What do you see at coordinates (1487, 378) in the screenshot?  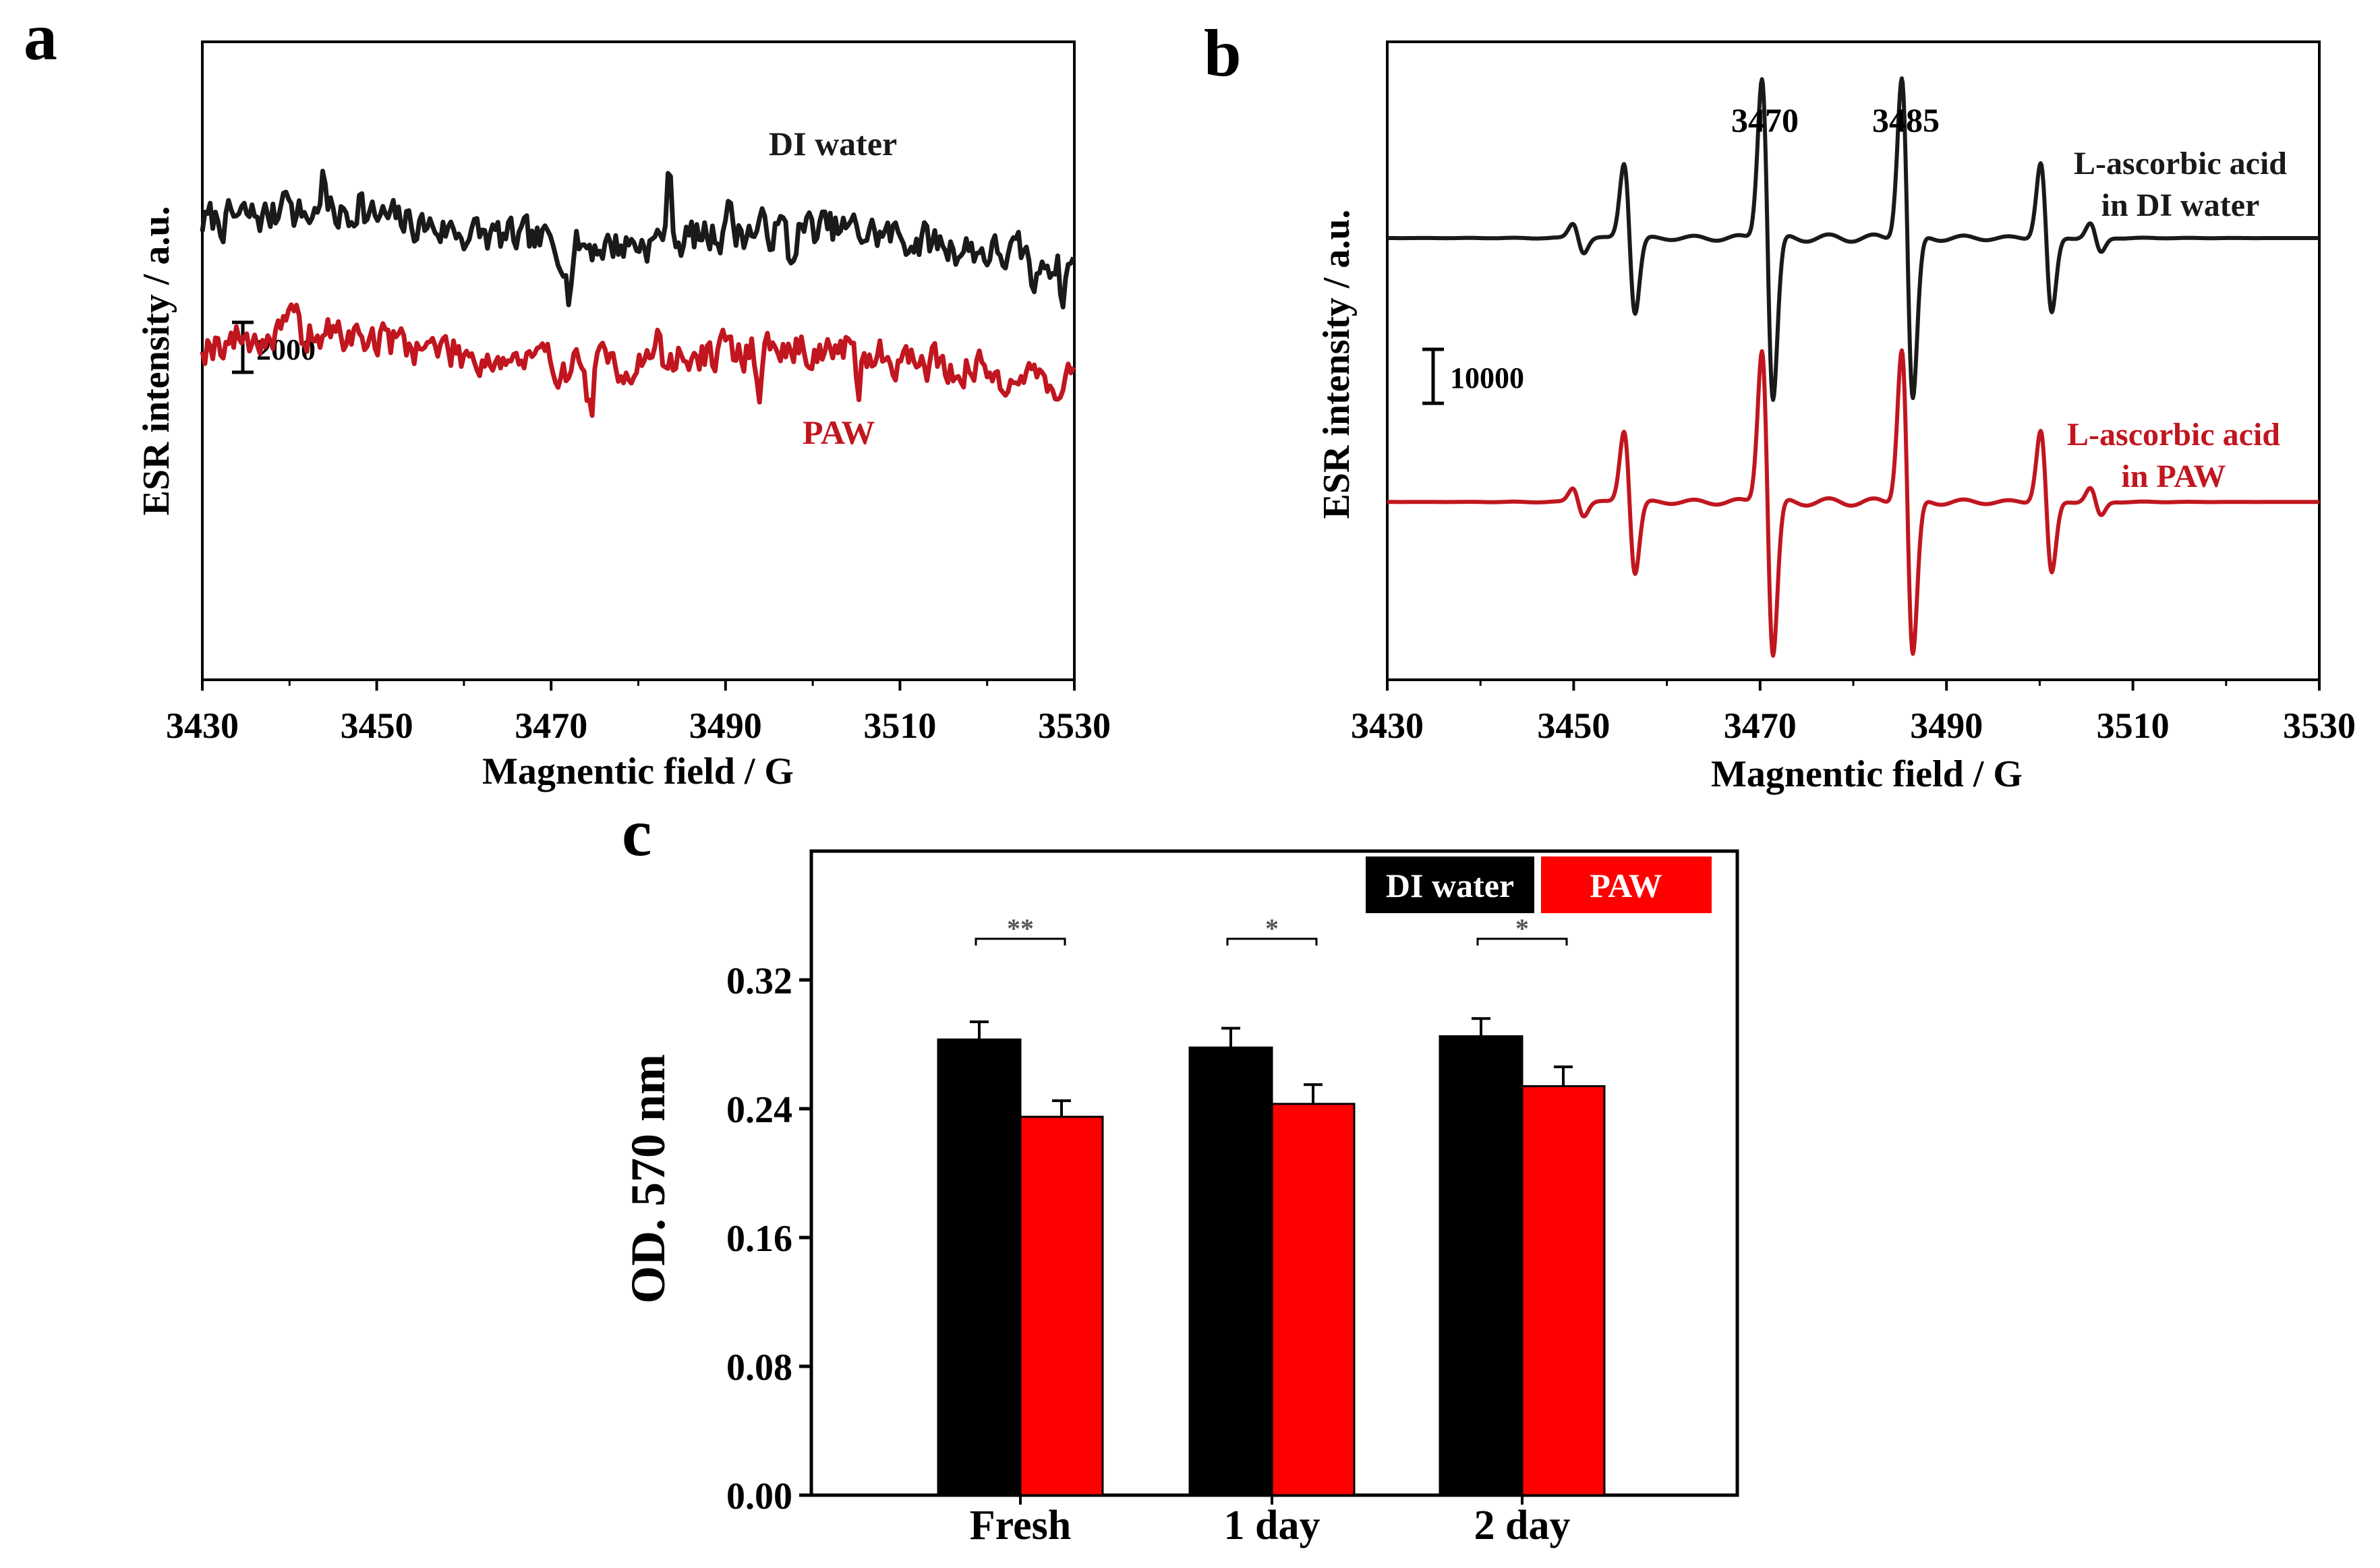 I see `scale-bar-label: 10000` at bounding box center [1487, 378].